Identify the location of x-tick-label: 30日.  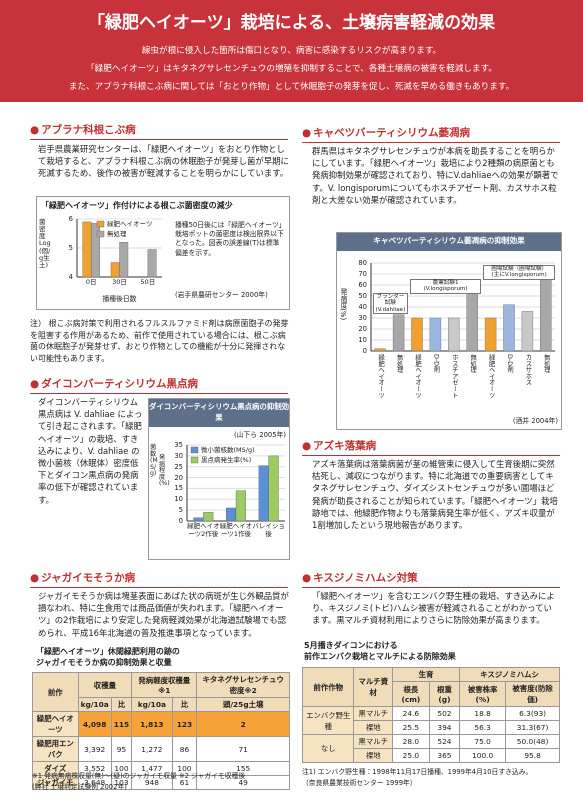
(119, 282).